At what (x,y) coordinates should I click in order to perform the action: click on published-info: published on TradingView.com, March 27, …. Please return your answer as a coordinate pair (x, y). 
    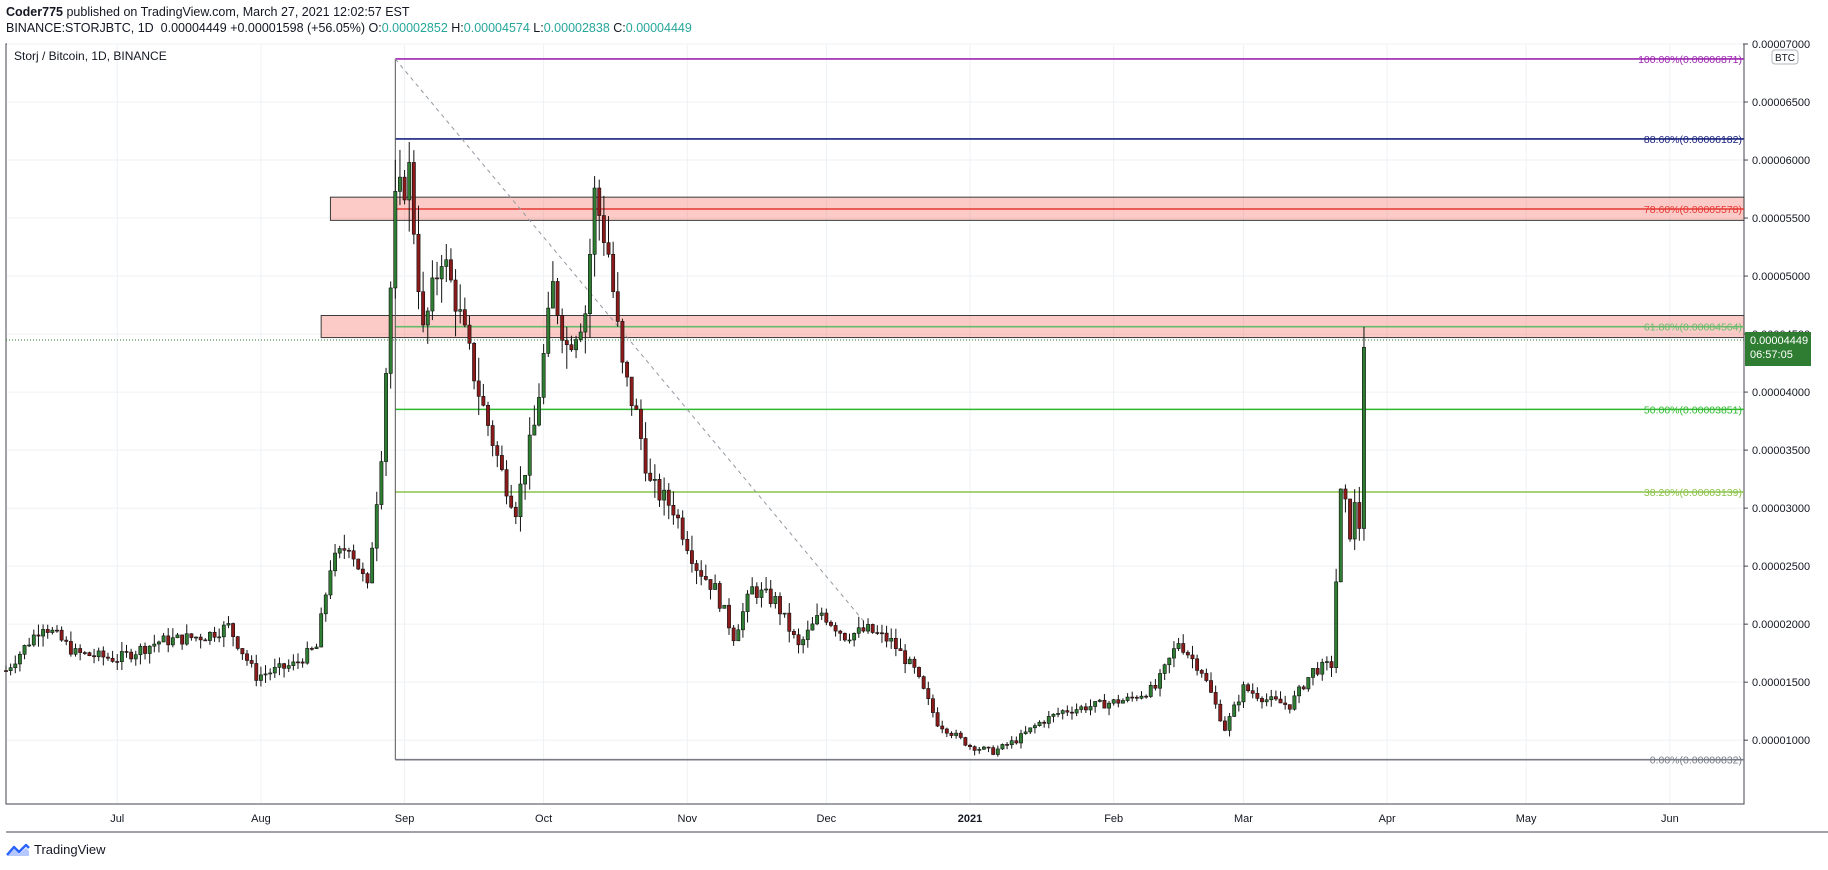
    Looking at the image, I should click on (238, 12).